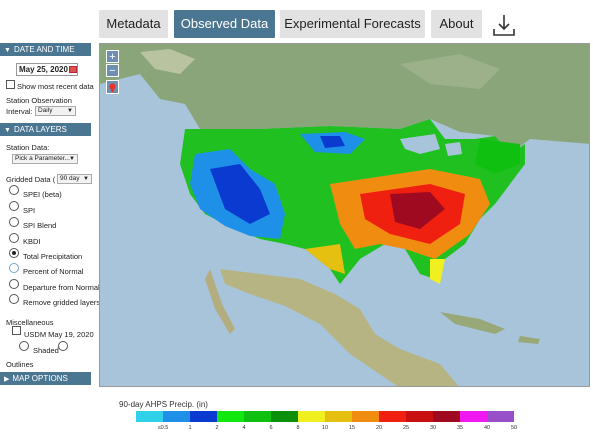  What do you see at coordinates (53, 271) in the screenshot?
I see `option-percent-of-normal-label: Percent of Normal` at bounding box center [53, 271].